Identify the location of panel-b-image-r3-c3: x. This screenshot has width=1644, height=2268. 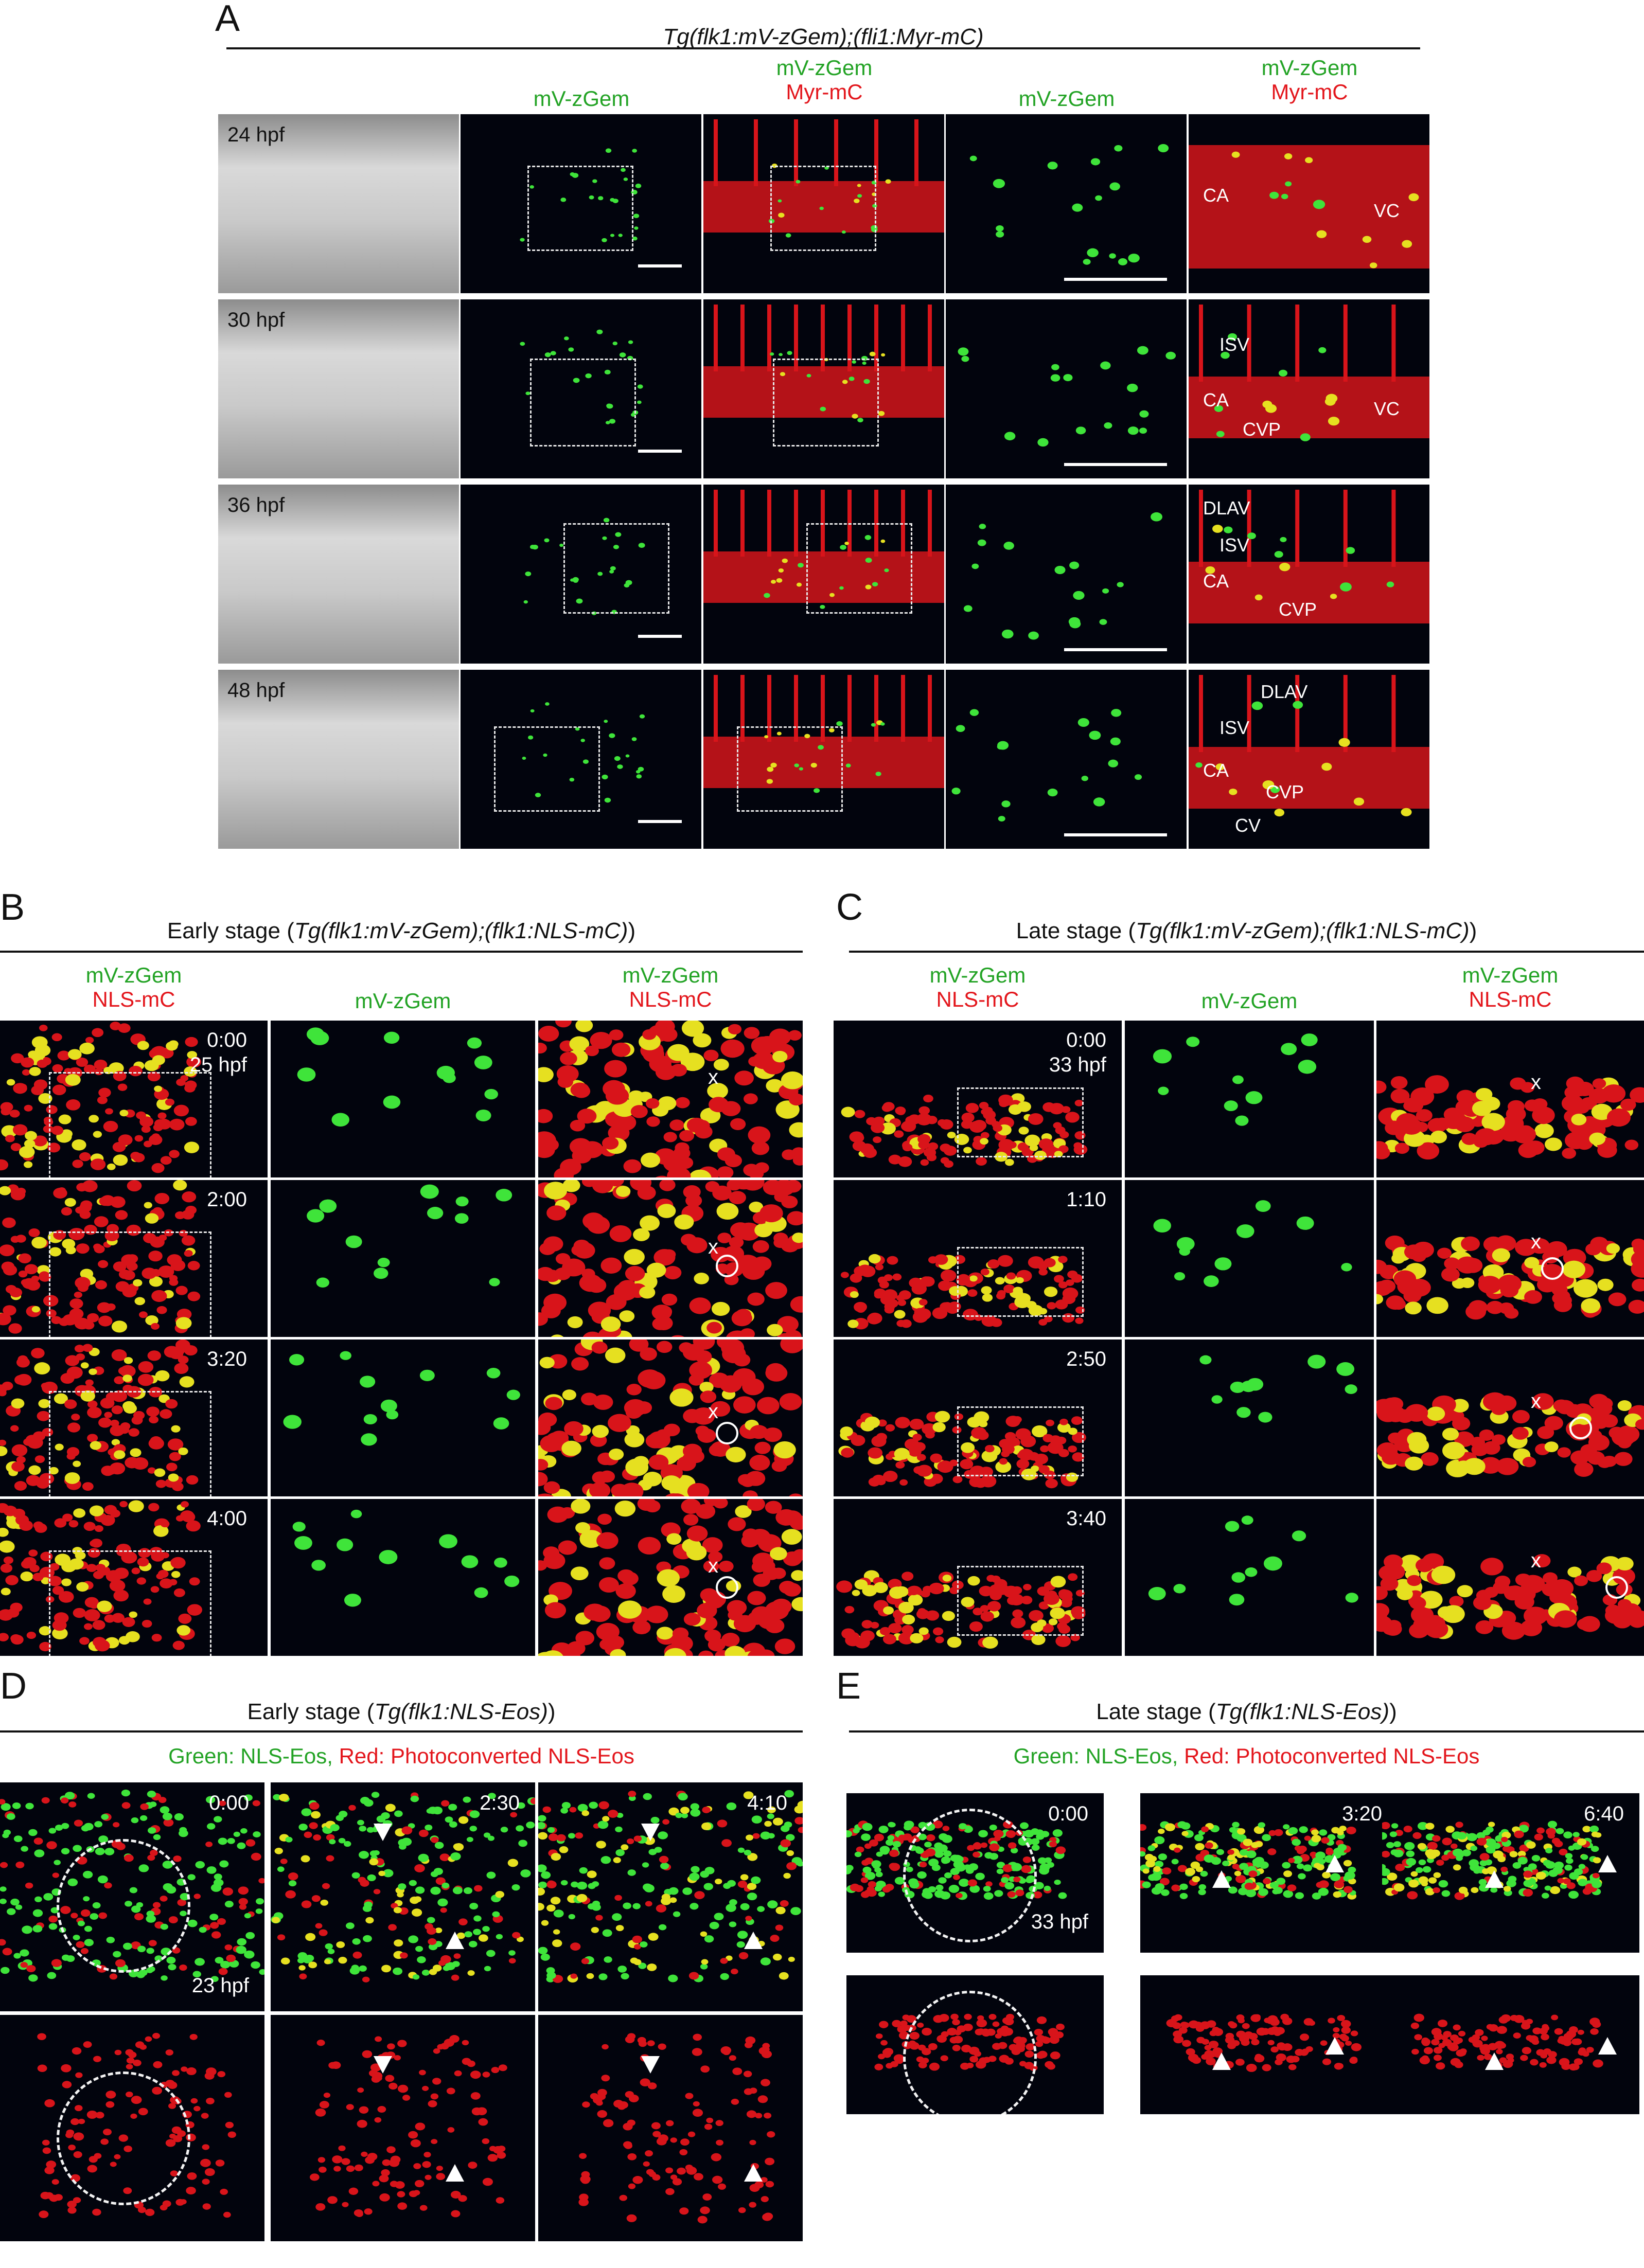
(671, 1418).